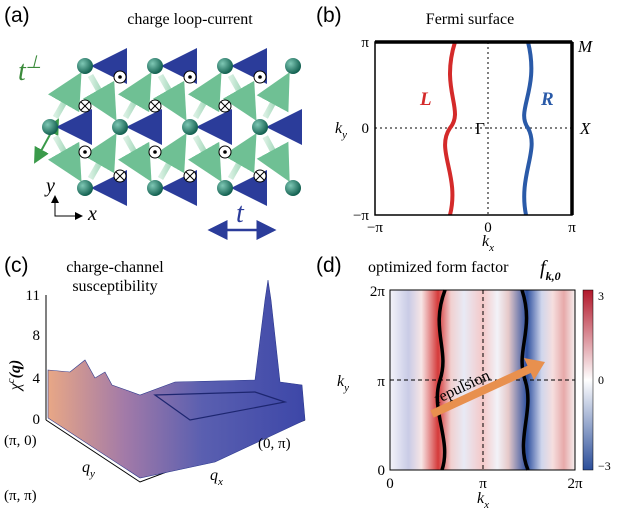 This screenshot has height=514, width=623. I want to click on x-tick-label: −π, so click(375, 228).